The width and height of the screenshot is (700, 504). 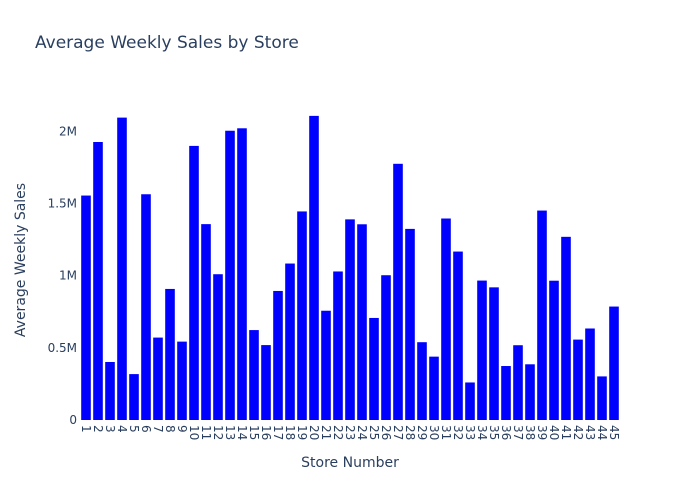 What do you see at coordinates (554, 432) in the screenshot?
I see `x-tick-label: 40` at bounding box center [554, 432].